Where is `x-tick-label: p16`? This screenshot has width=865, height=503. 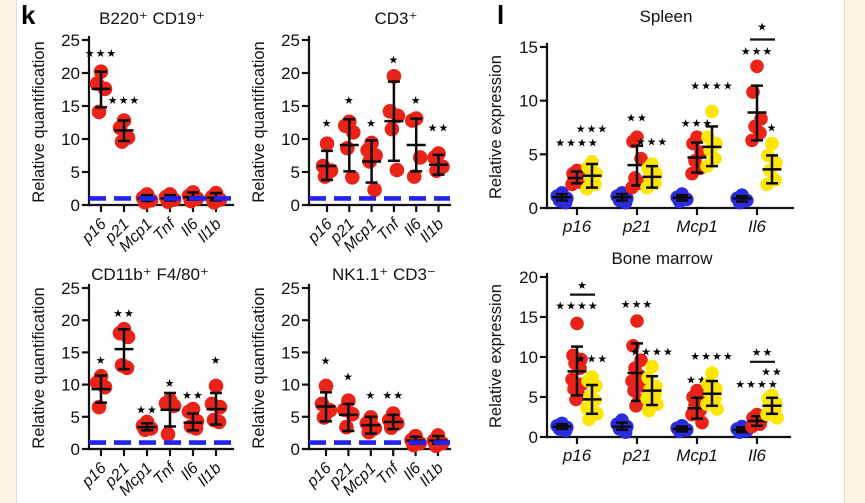 x-tick-label: p16 is located at coordinates (577, 455).